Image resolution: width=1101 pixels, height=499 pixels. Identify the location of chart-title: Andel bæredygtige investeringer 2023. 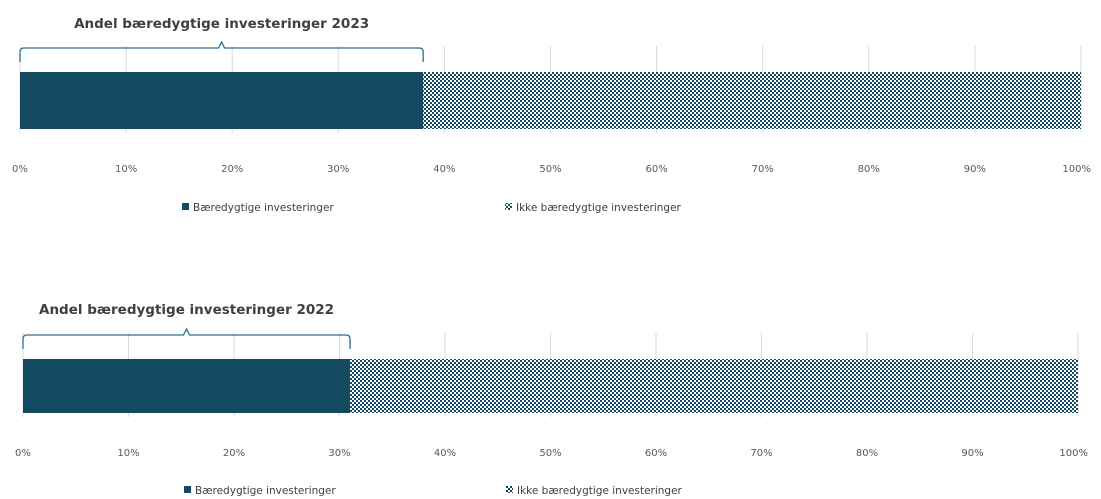
(221, 24).